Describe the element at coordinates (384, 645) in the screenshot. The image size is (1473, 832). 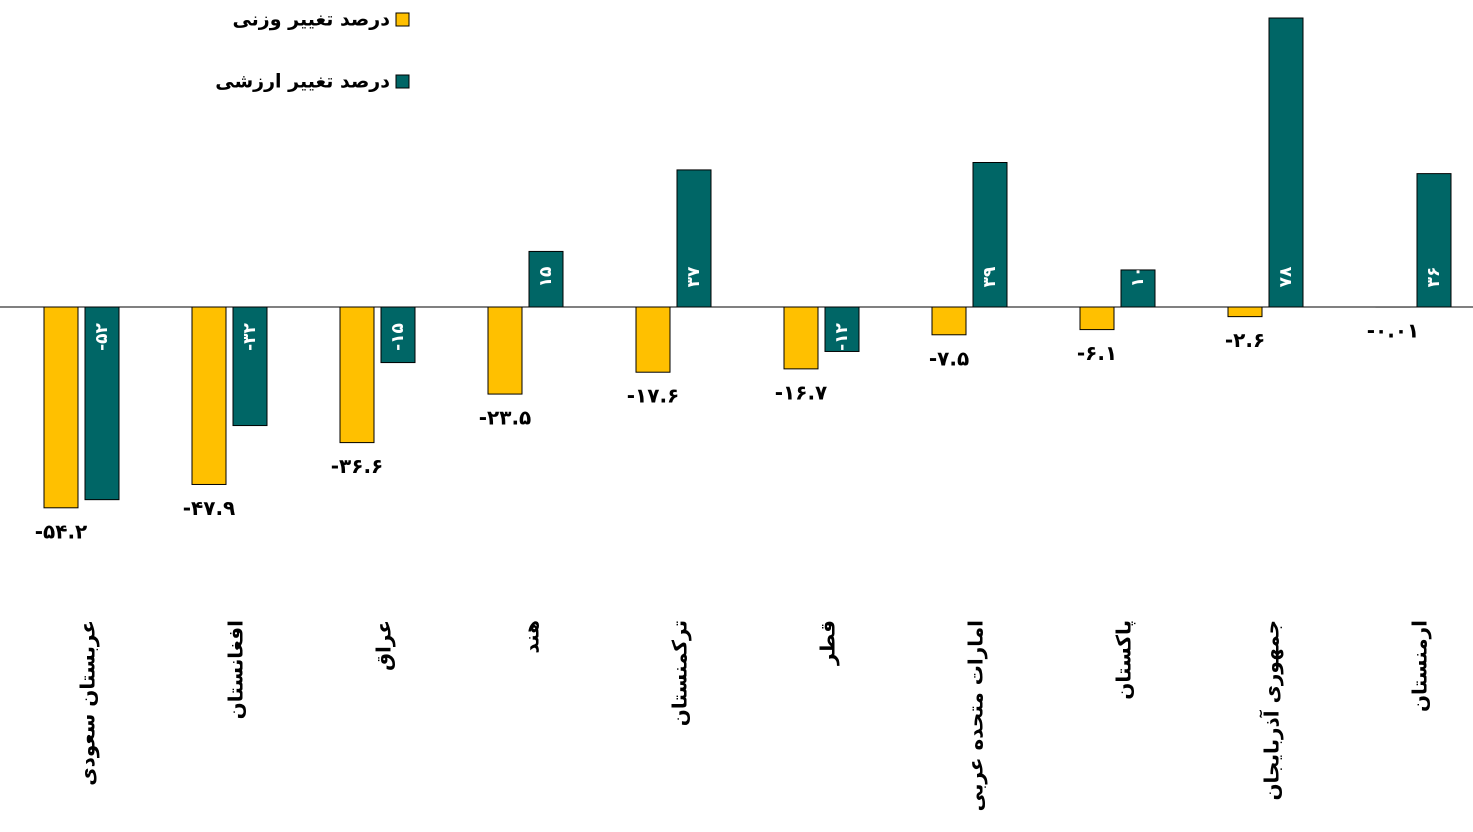
I see `x-tick-label: عراق` at that location.